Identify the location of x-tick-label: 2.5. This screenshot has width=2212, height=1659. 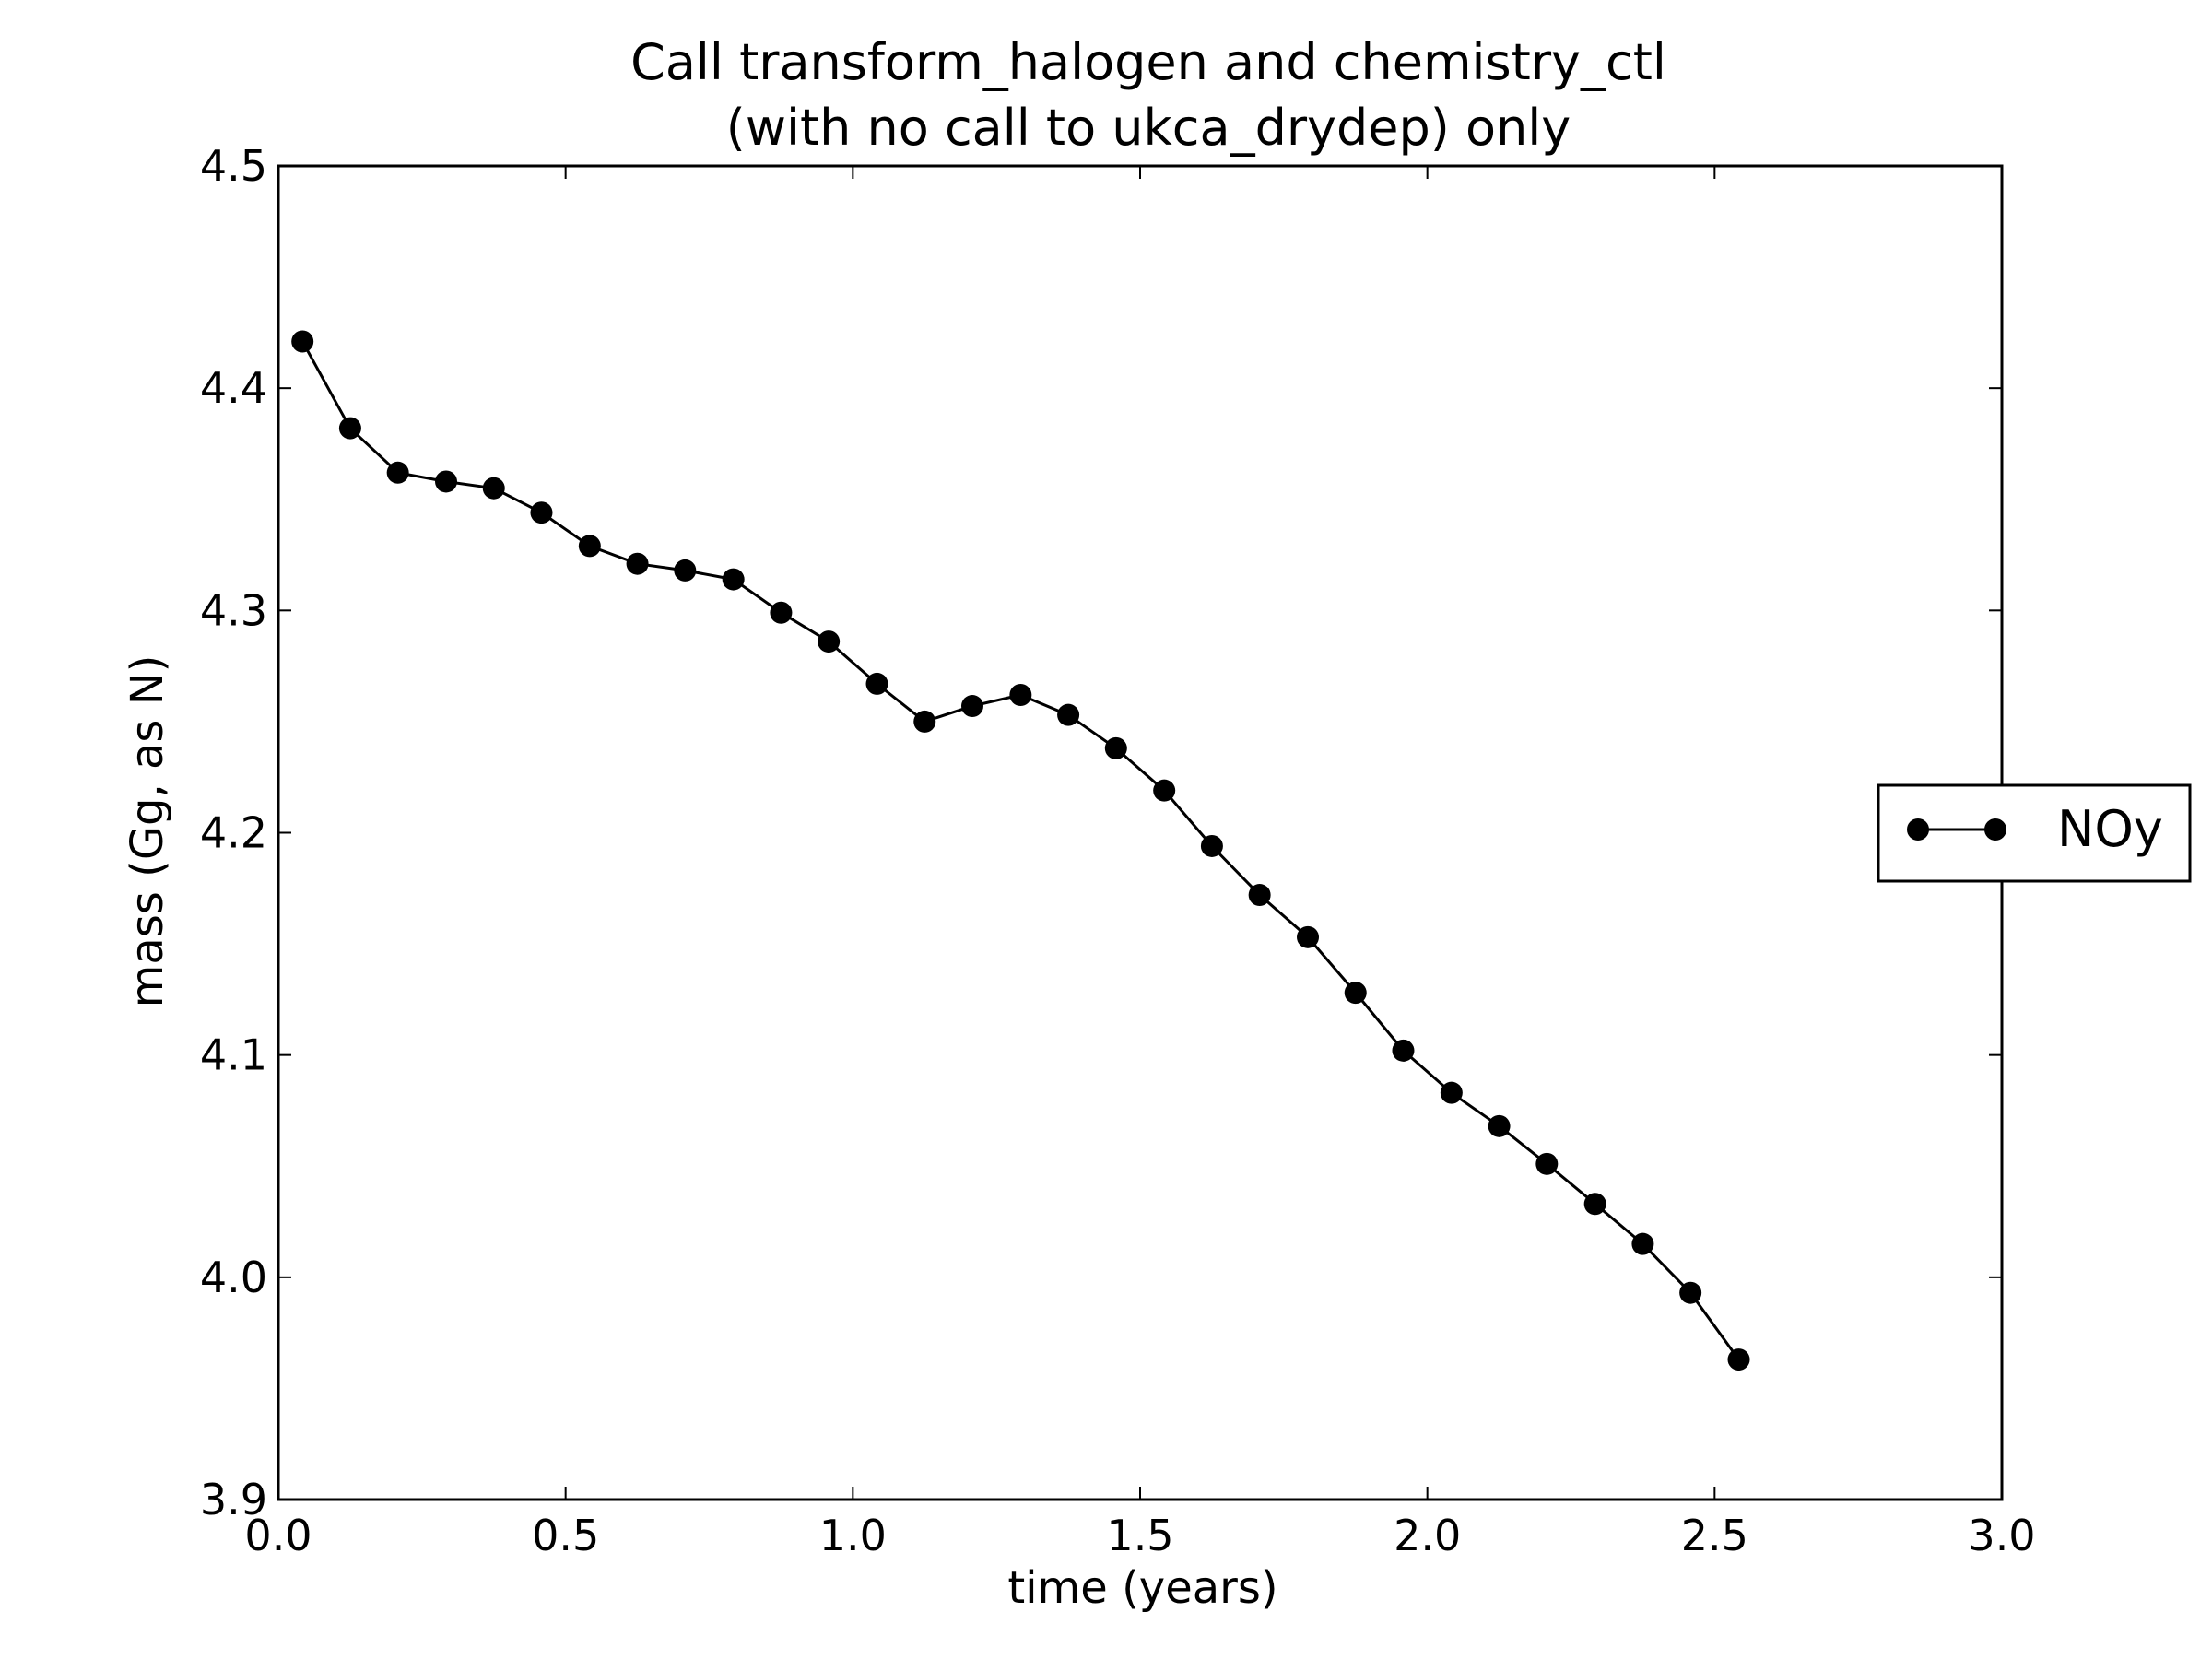
(1714, 1535).